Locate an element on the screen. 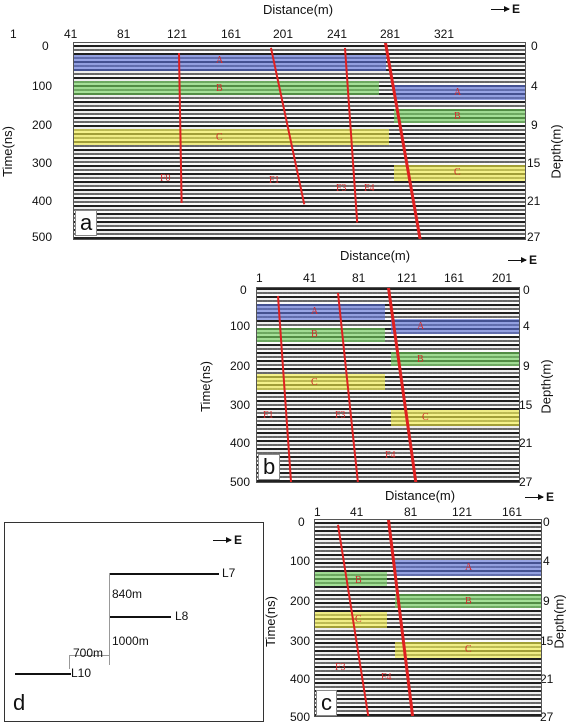  spacing-label: 1000m is located at coordinates (130, 641).